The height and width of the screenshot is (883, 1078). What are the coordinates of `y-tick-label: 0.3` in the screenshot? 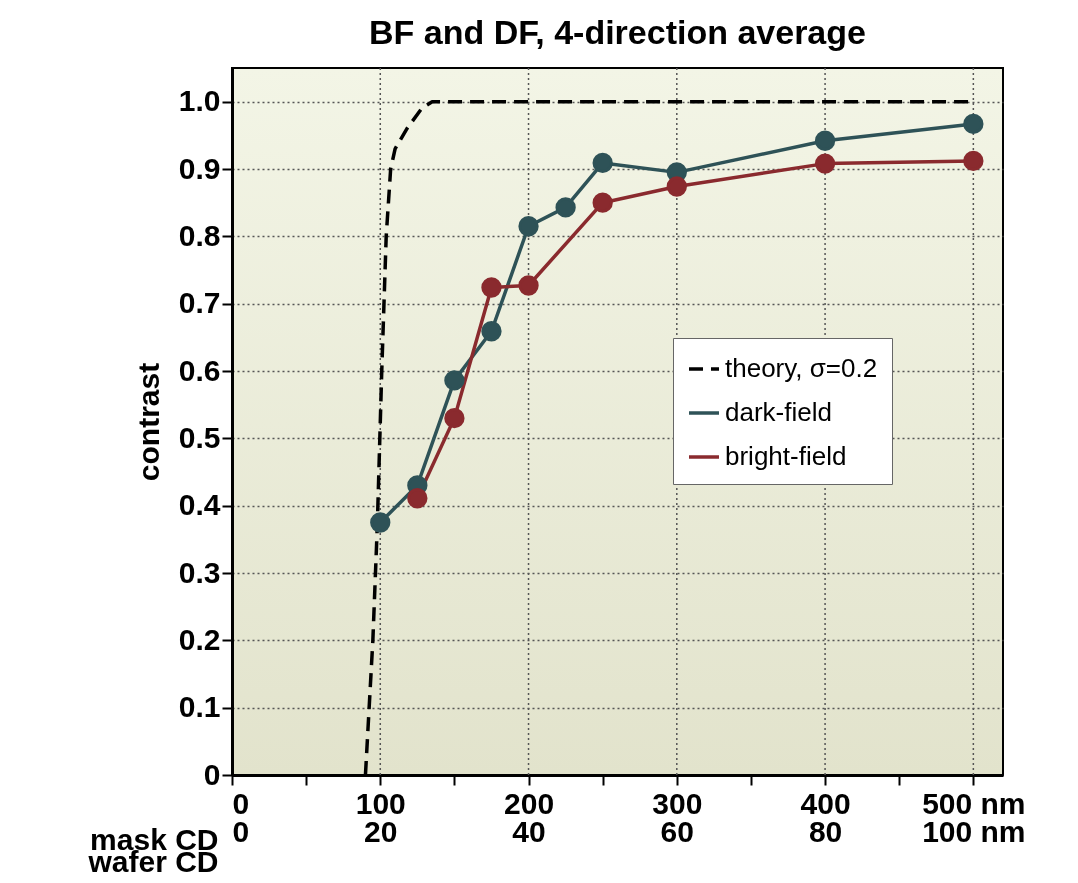 It's located at (199, 572).